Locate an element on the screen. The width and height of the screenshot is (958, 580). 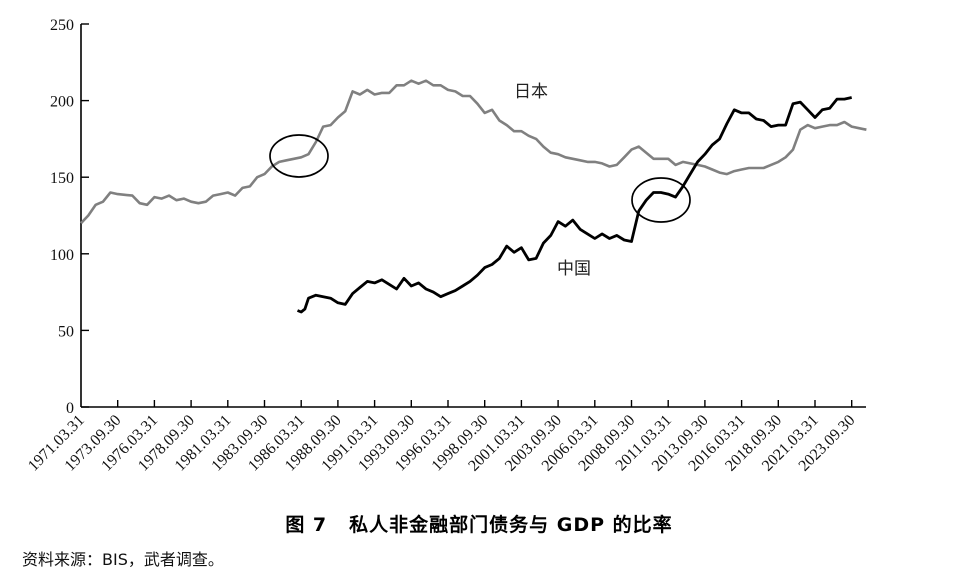
series-label-japan: 日本 is located at coordinates (531, 92).